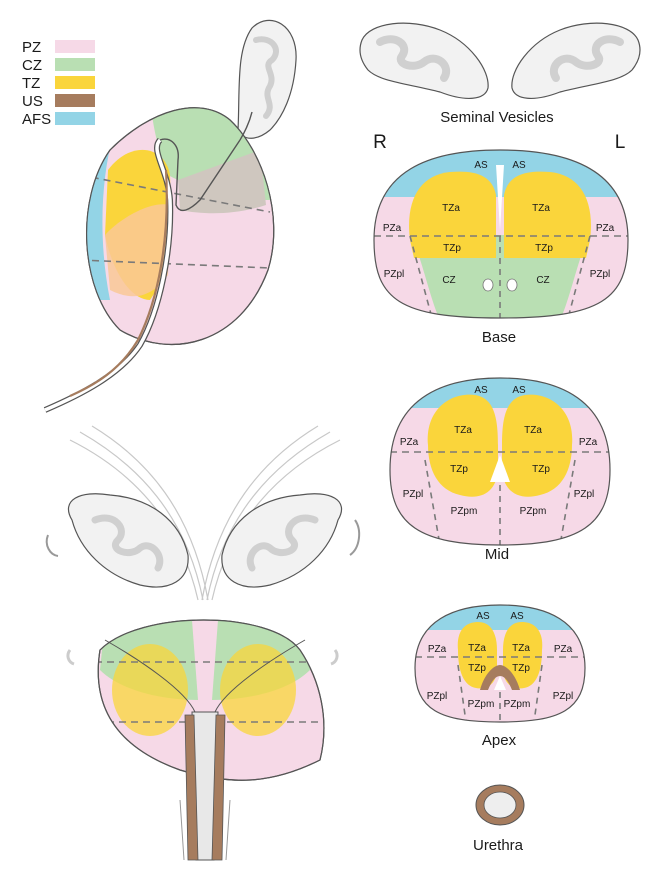 This screenshot has width=664, height=888. What do you see at coordinates (452, 248) in the screenshot?
I see `base-label-tzp-r: TZp` at bounding box center [452, 248].